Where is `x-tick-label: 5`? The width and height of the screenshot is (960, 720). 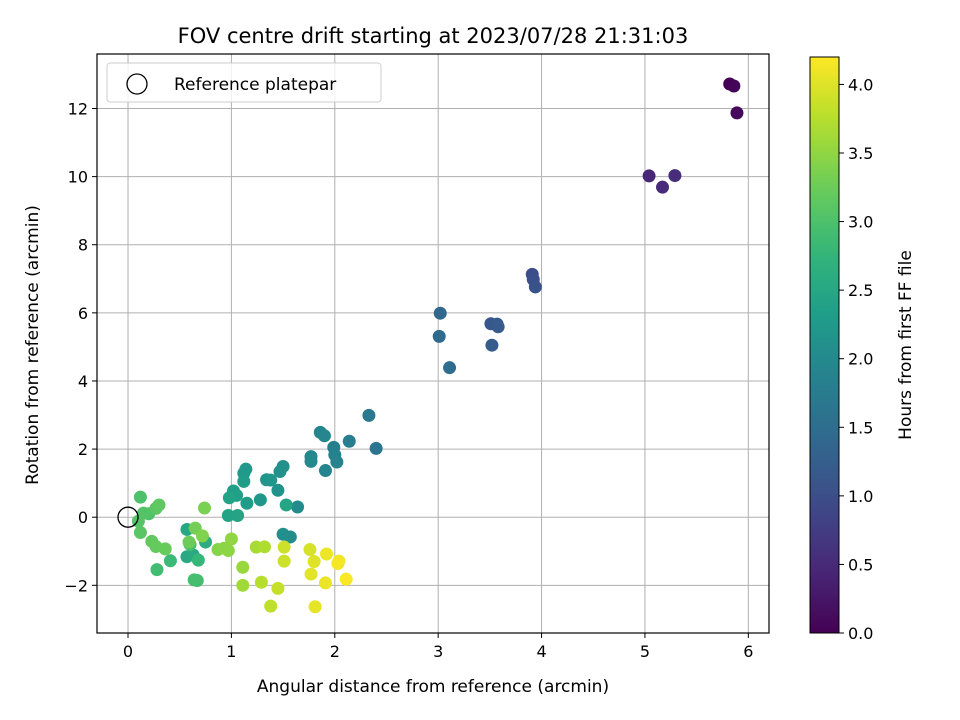
x-tick-label: 5 is located at coordinates (645, 651).